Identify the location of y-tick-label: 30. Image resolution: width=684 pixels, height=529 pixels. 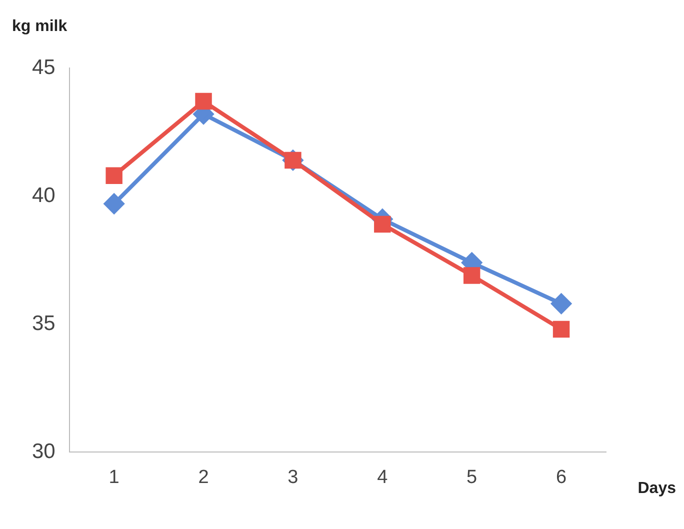
(44, 451).